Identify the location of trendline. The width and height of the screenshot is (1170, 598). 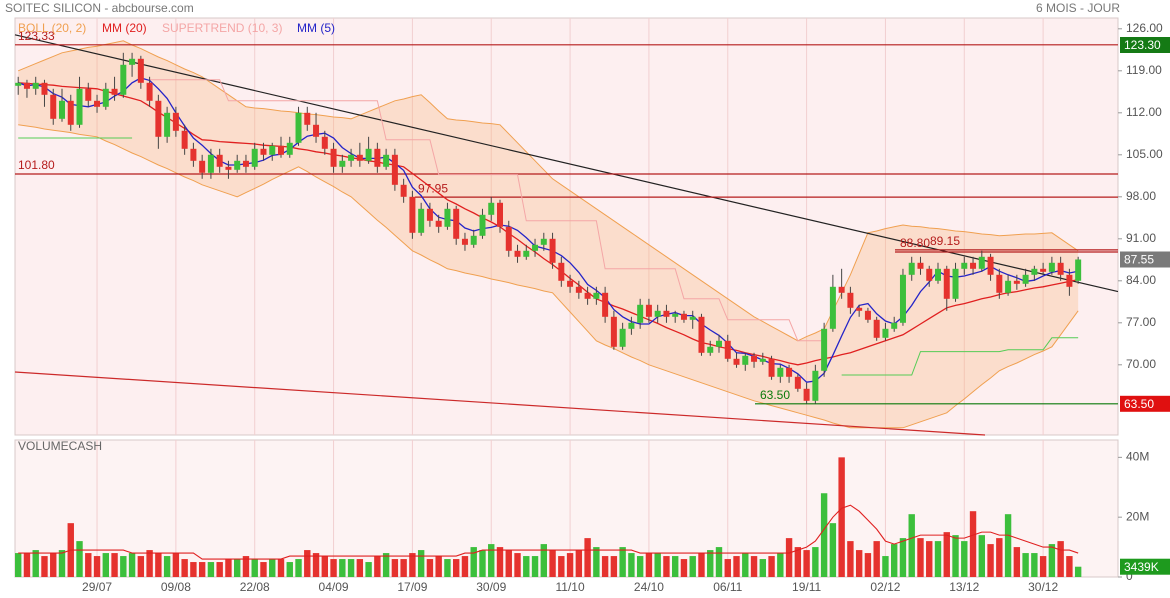
(500, 403).